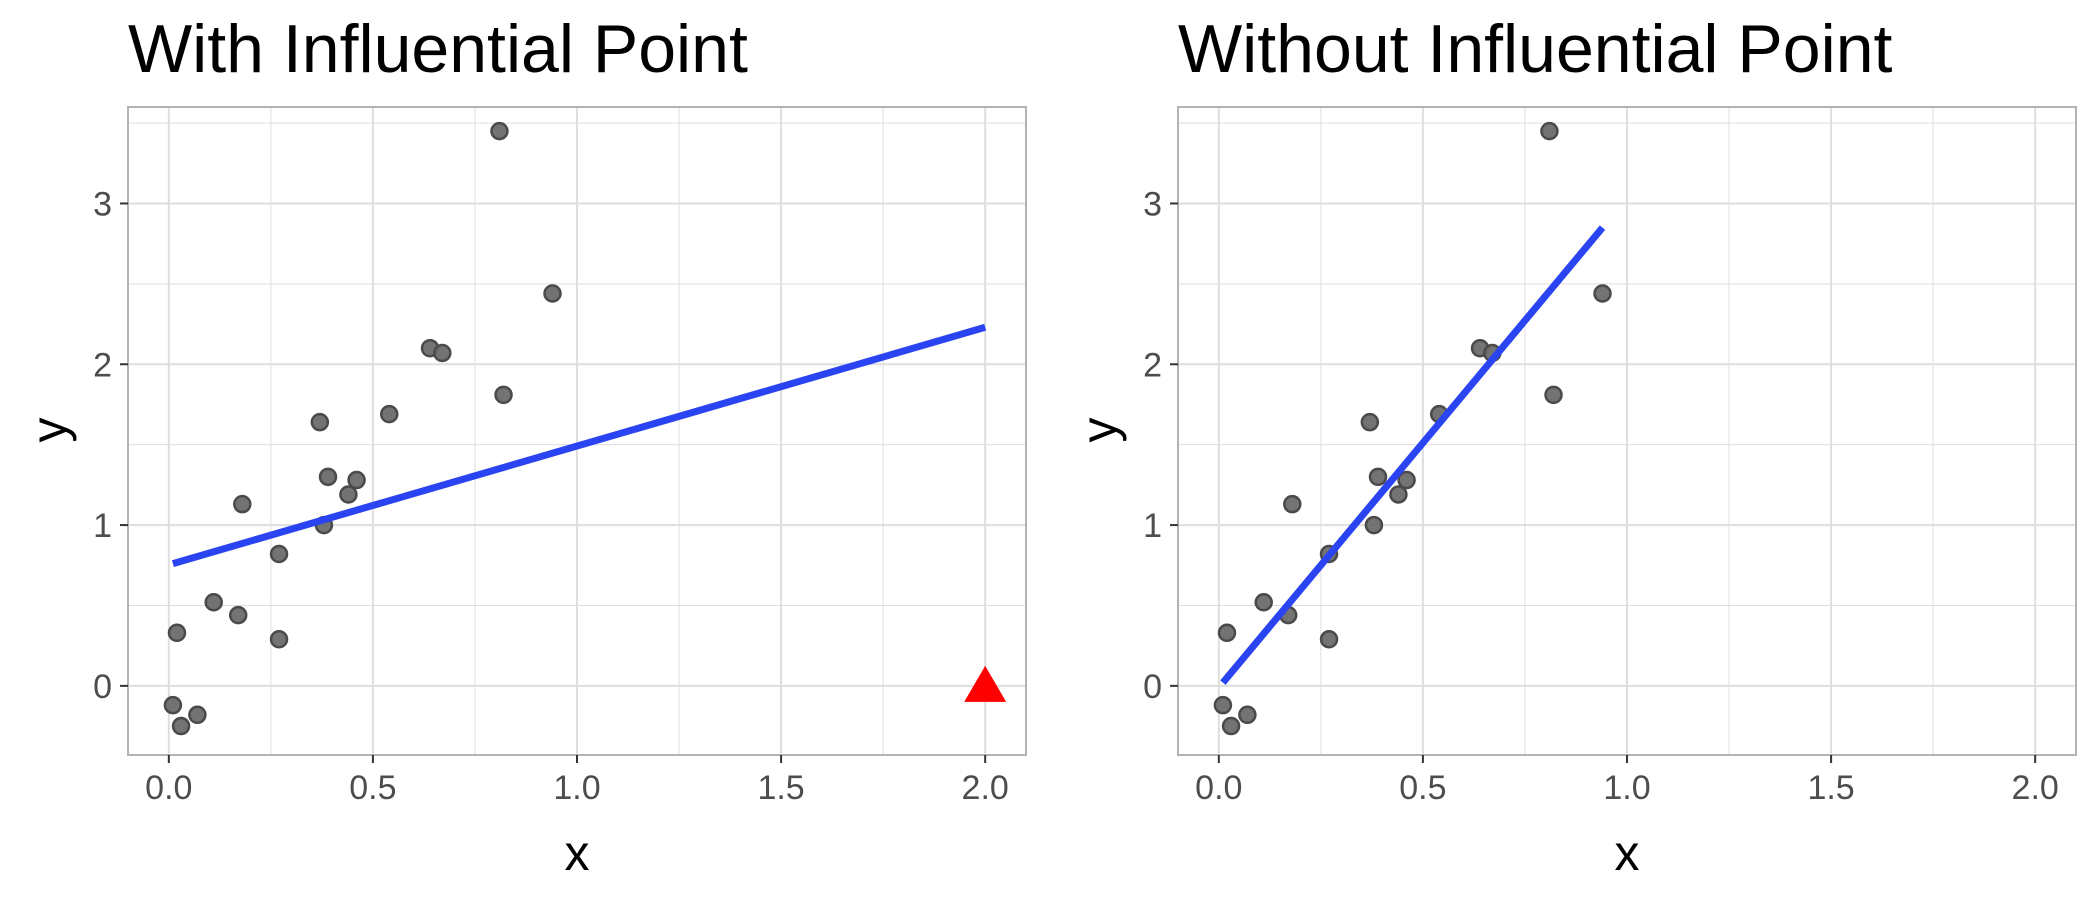  Describe the element at coordinates (438, 49) in the screenshot. I see `chart-title: With Influential Point` at that location.